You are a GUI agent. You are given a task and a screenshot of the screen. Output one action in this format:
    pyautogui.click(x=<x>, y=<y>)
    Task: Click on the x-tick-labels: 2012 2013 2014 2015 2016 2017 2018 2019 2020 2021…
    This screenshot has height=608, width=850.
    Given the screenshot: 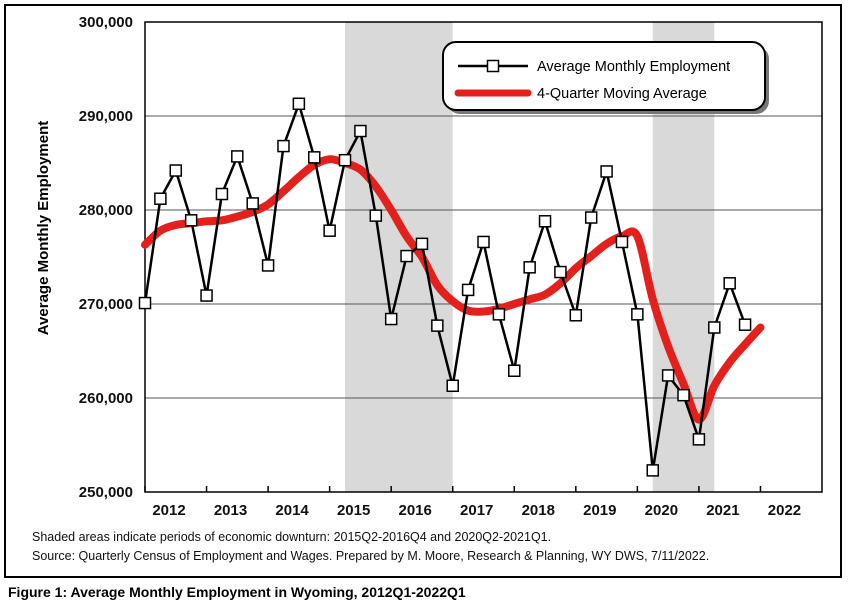 What is the action you would take?
    pyautogui.click(x=476, y=510)
    